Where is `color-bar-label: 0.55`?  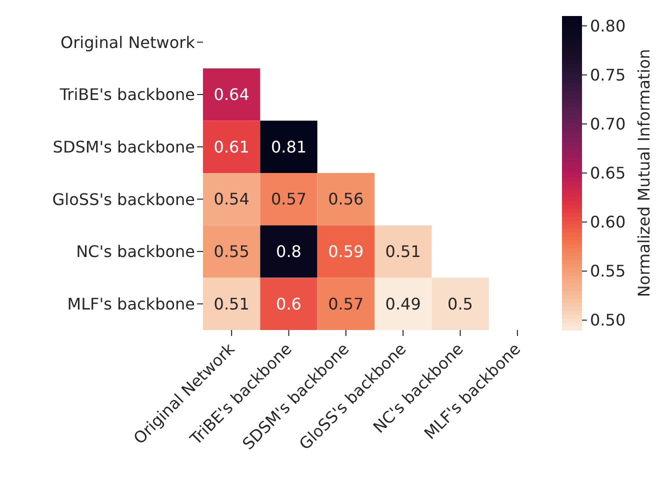
color-bar-label: 0.55 is located at coordinates (608, 271).